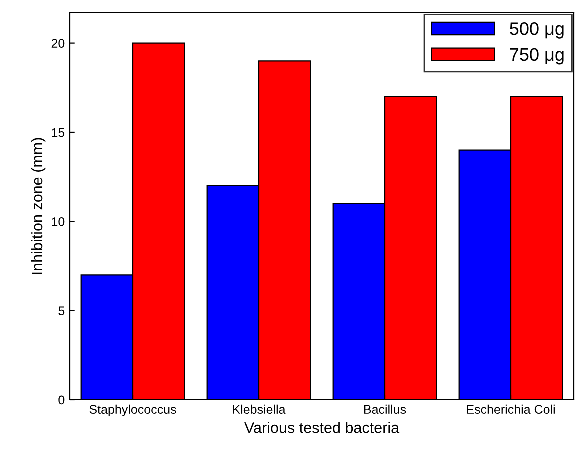  What do you see at coordinates (61, 311) in the screenshot?
I see `y-tick-label: 5` at bounding box center [61, 311].